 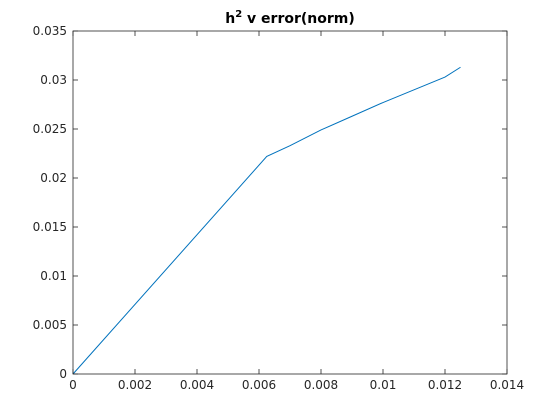 I want to click on y-tick-label: 0.005, so click(x=50, y=325).